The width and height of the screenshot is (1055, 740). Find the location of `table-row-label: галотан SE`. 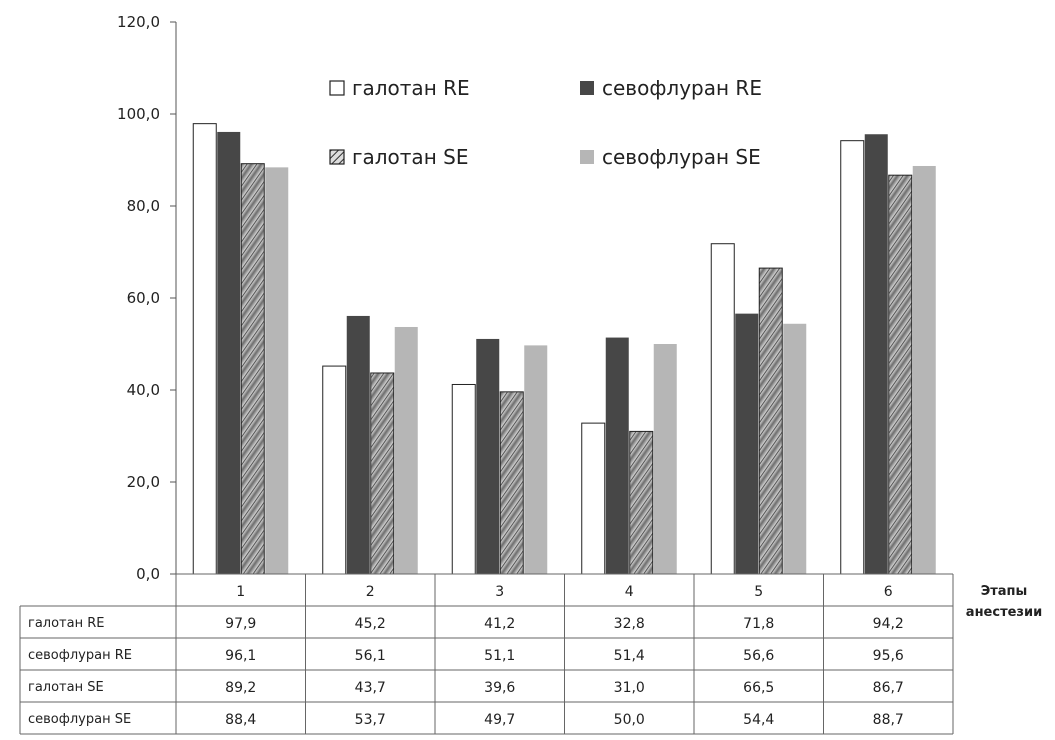

table-row-label: галотан SE is located at coordinates (66, 687).